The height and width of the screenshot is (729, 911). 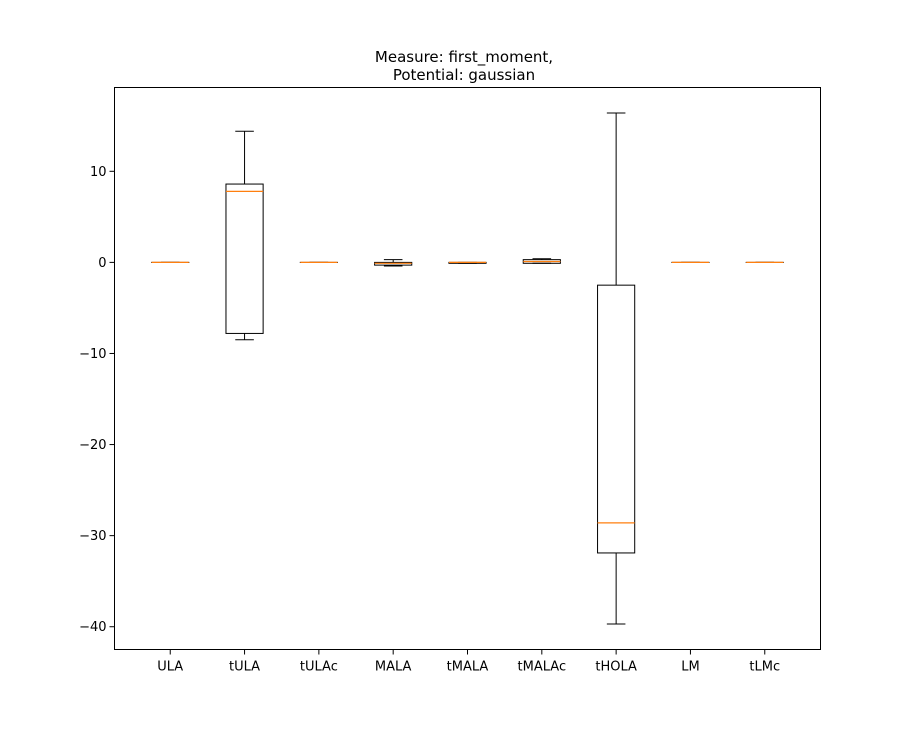 I want to click on x-tick-label: MALA, so click(x=393, y=667).